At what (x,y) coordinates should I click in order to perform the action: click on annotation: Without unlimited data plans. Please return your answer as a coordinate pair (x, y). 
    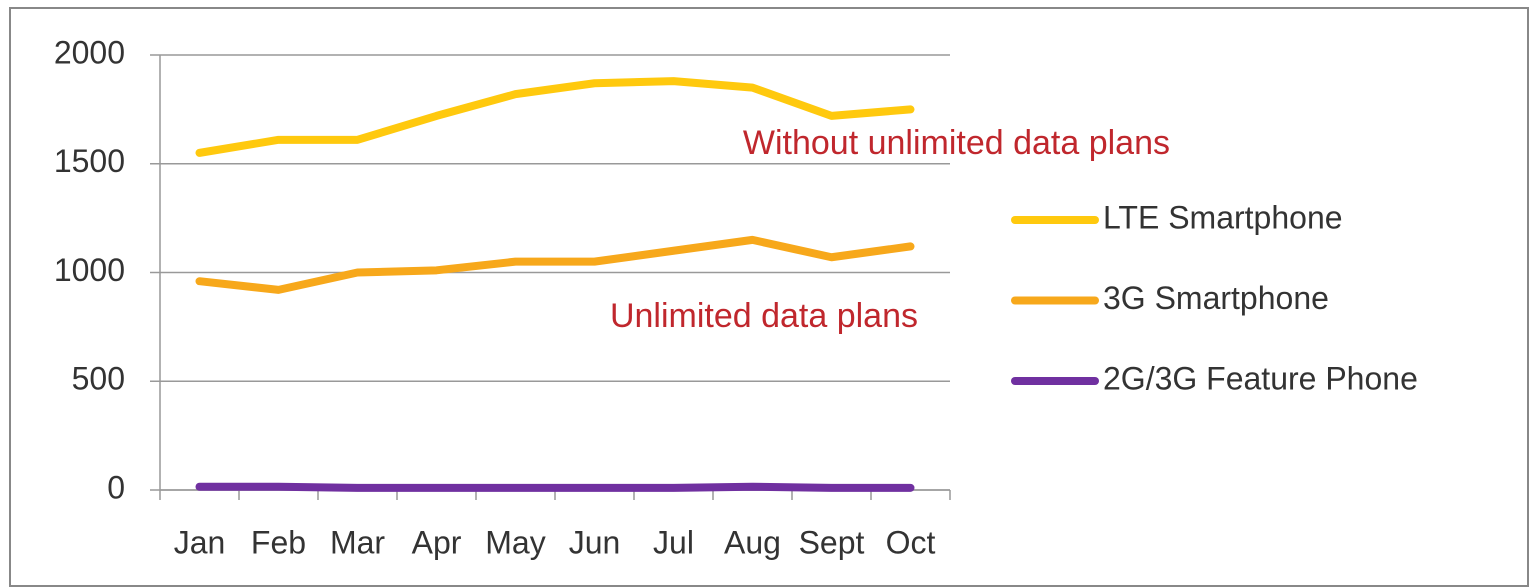
    Looking at the image, I should click on (956, 143).